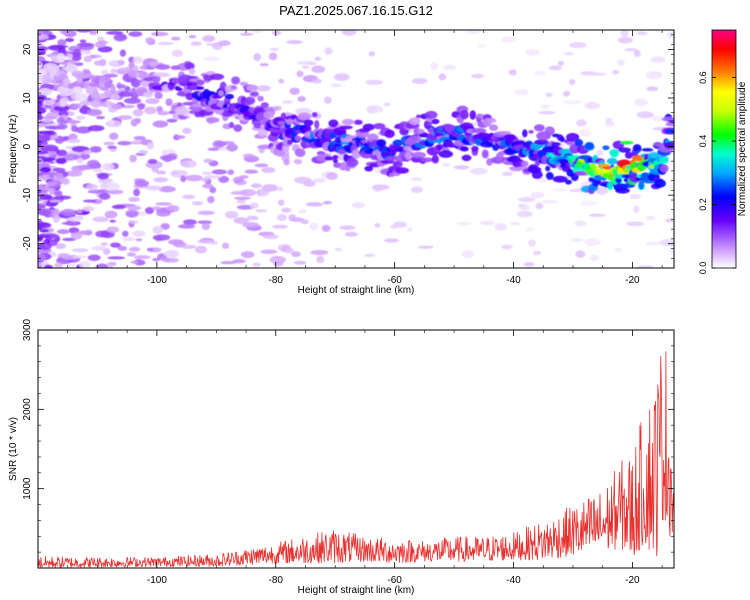  I want to click on colorbar-tick-label: 0.6, so click(703, 77).